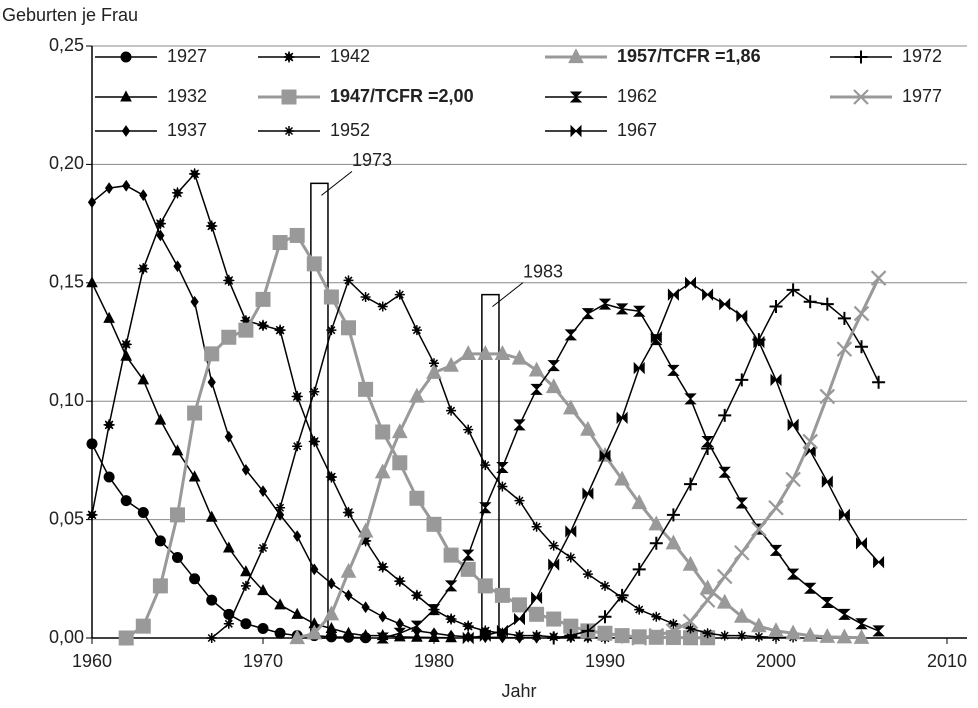  Describe the element at coordinates (637, 130) in the screenshot. I see `legend-label: 1967` at that location.